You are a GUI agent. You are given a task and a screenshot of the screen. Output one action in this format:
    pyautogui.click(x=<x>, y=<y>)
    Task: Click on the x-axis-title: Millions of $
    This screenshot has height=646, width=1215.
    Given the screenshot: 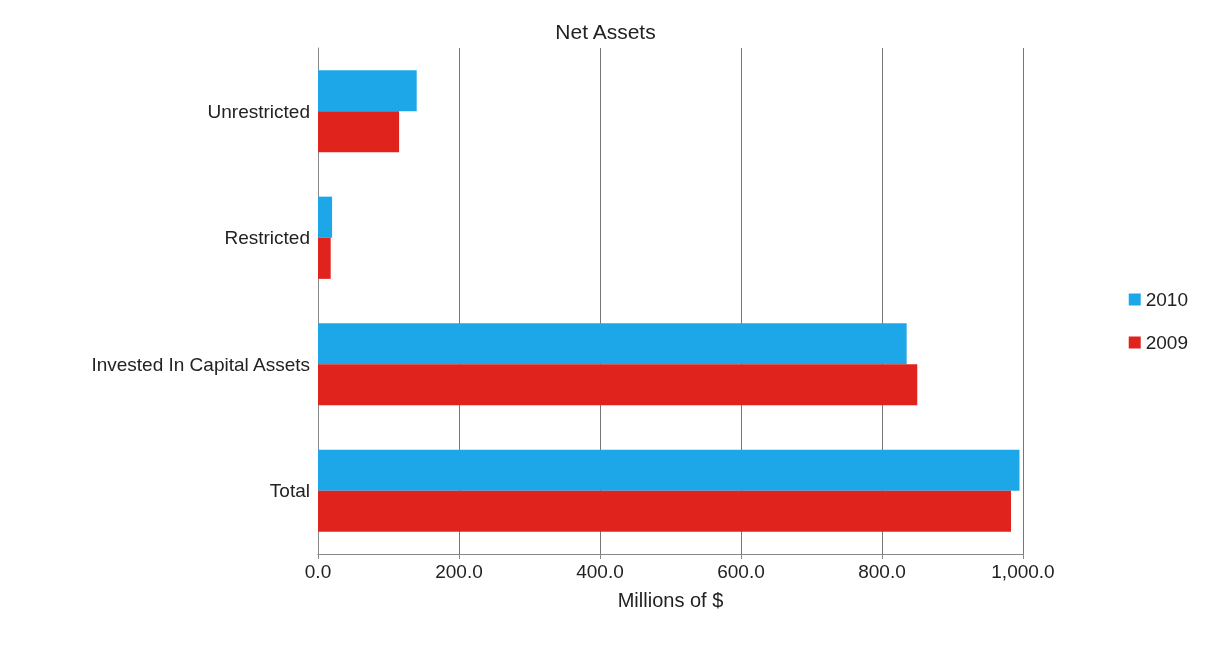 What is the action you would take?
    pyautogui.click(x=670, y=600)
    